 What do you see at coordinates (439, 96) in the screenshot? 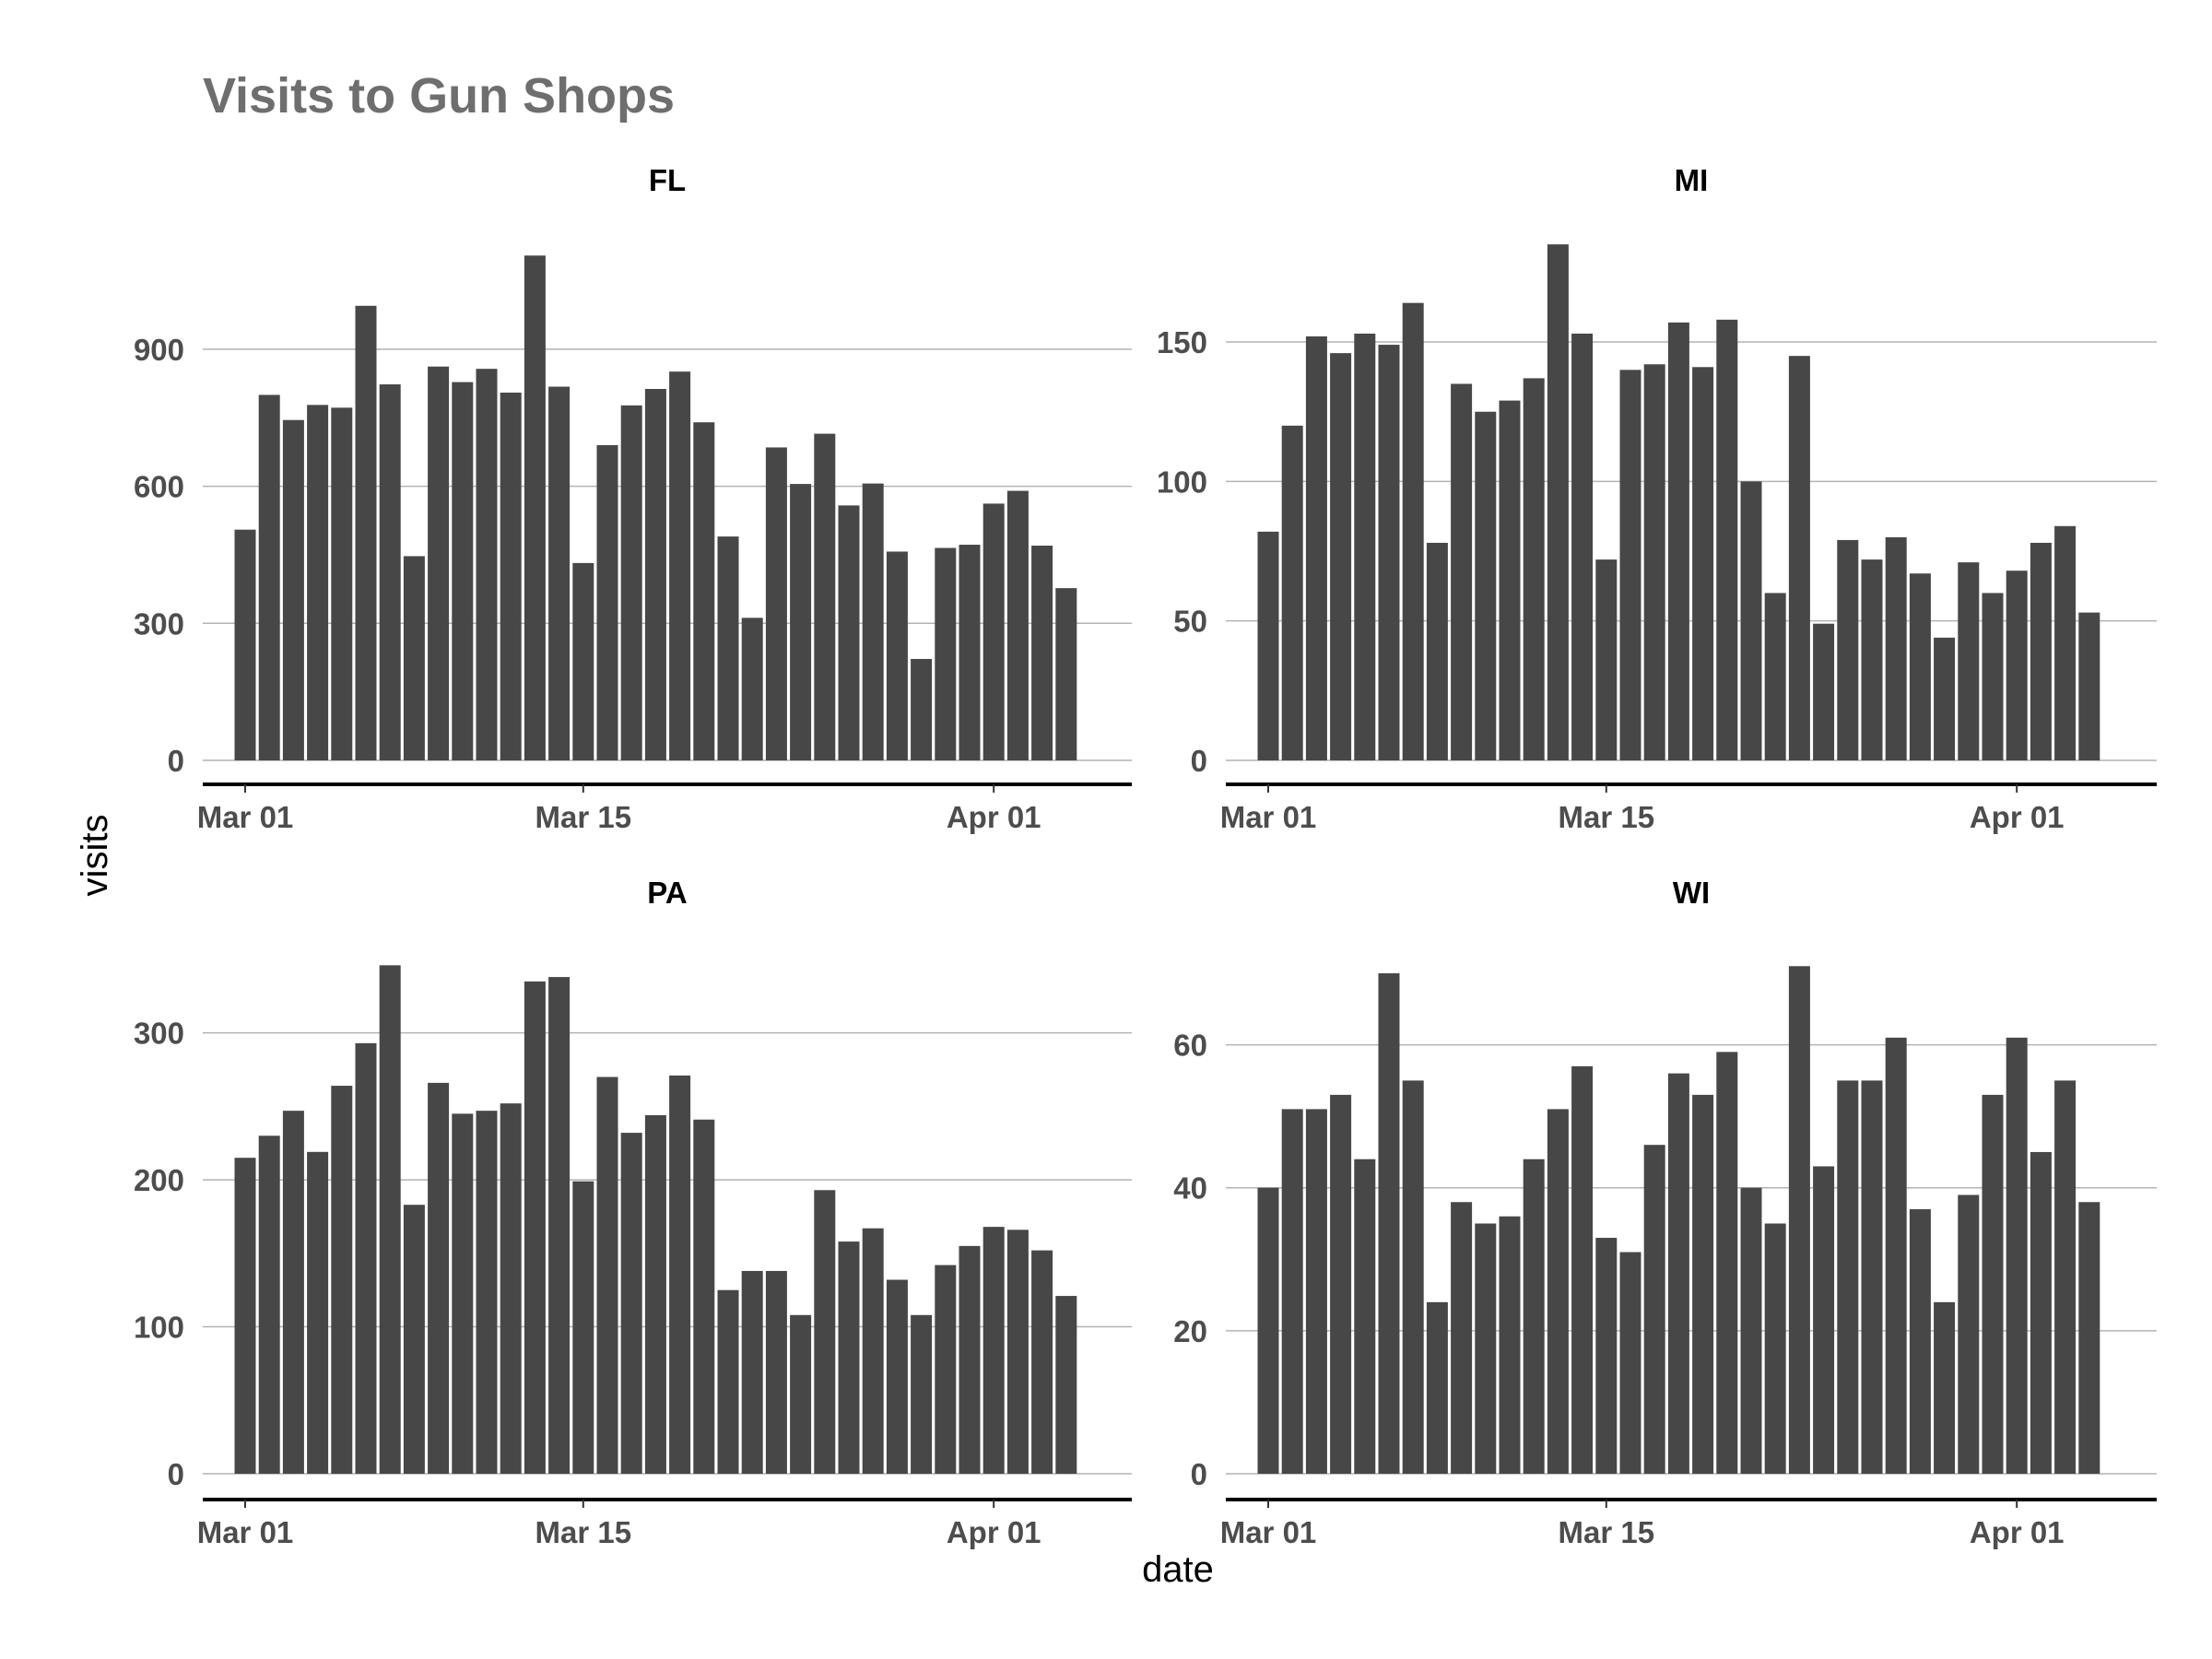
I see `chart-title: Visits to Gun Shops` at bounding box center [439, 96].